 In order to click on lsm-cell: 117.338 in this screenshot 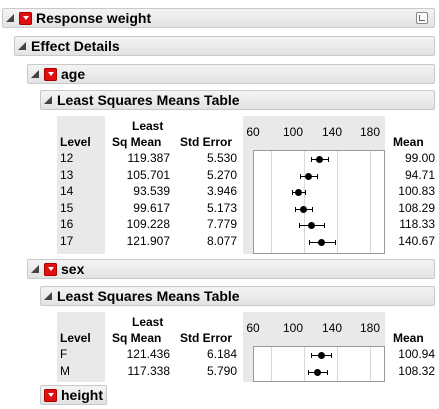, I will do `click(149, 370)`.